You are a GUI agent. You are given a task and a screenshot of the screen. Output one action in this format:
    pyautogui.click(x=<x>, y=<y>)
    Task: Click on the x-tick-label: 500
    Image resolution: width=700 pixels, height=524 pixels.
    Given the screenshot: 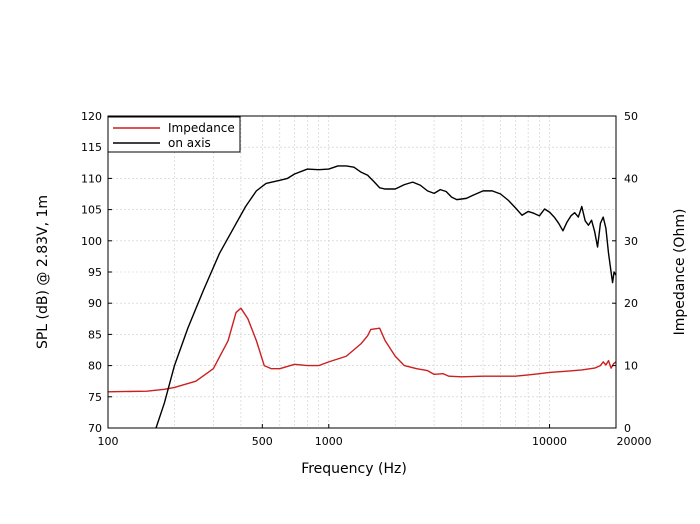 What is the action you would take?
    pyautogui.click(x=262, y=441)
    